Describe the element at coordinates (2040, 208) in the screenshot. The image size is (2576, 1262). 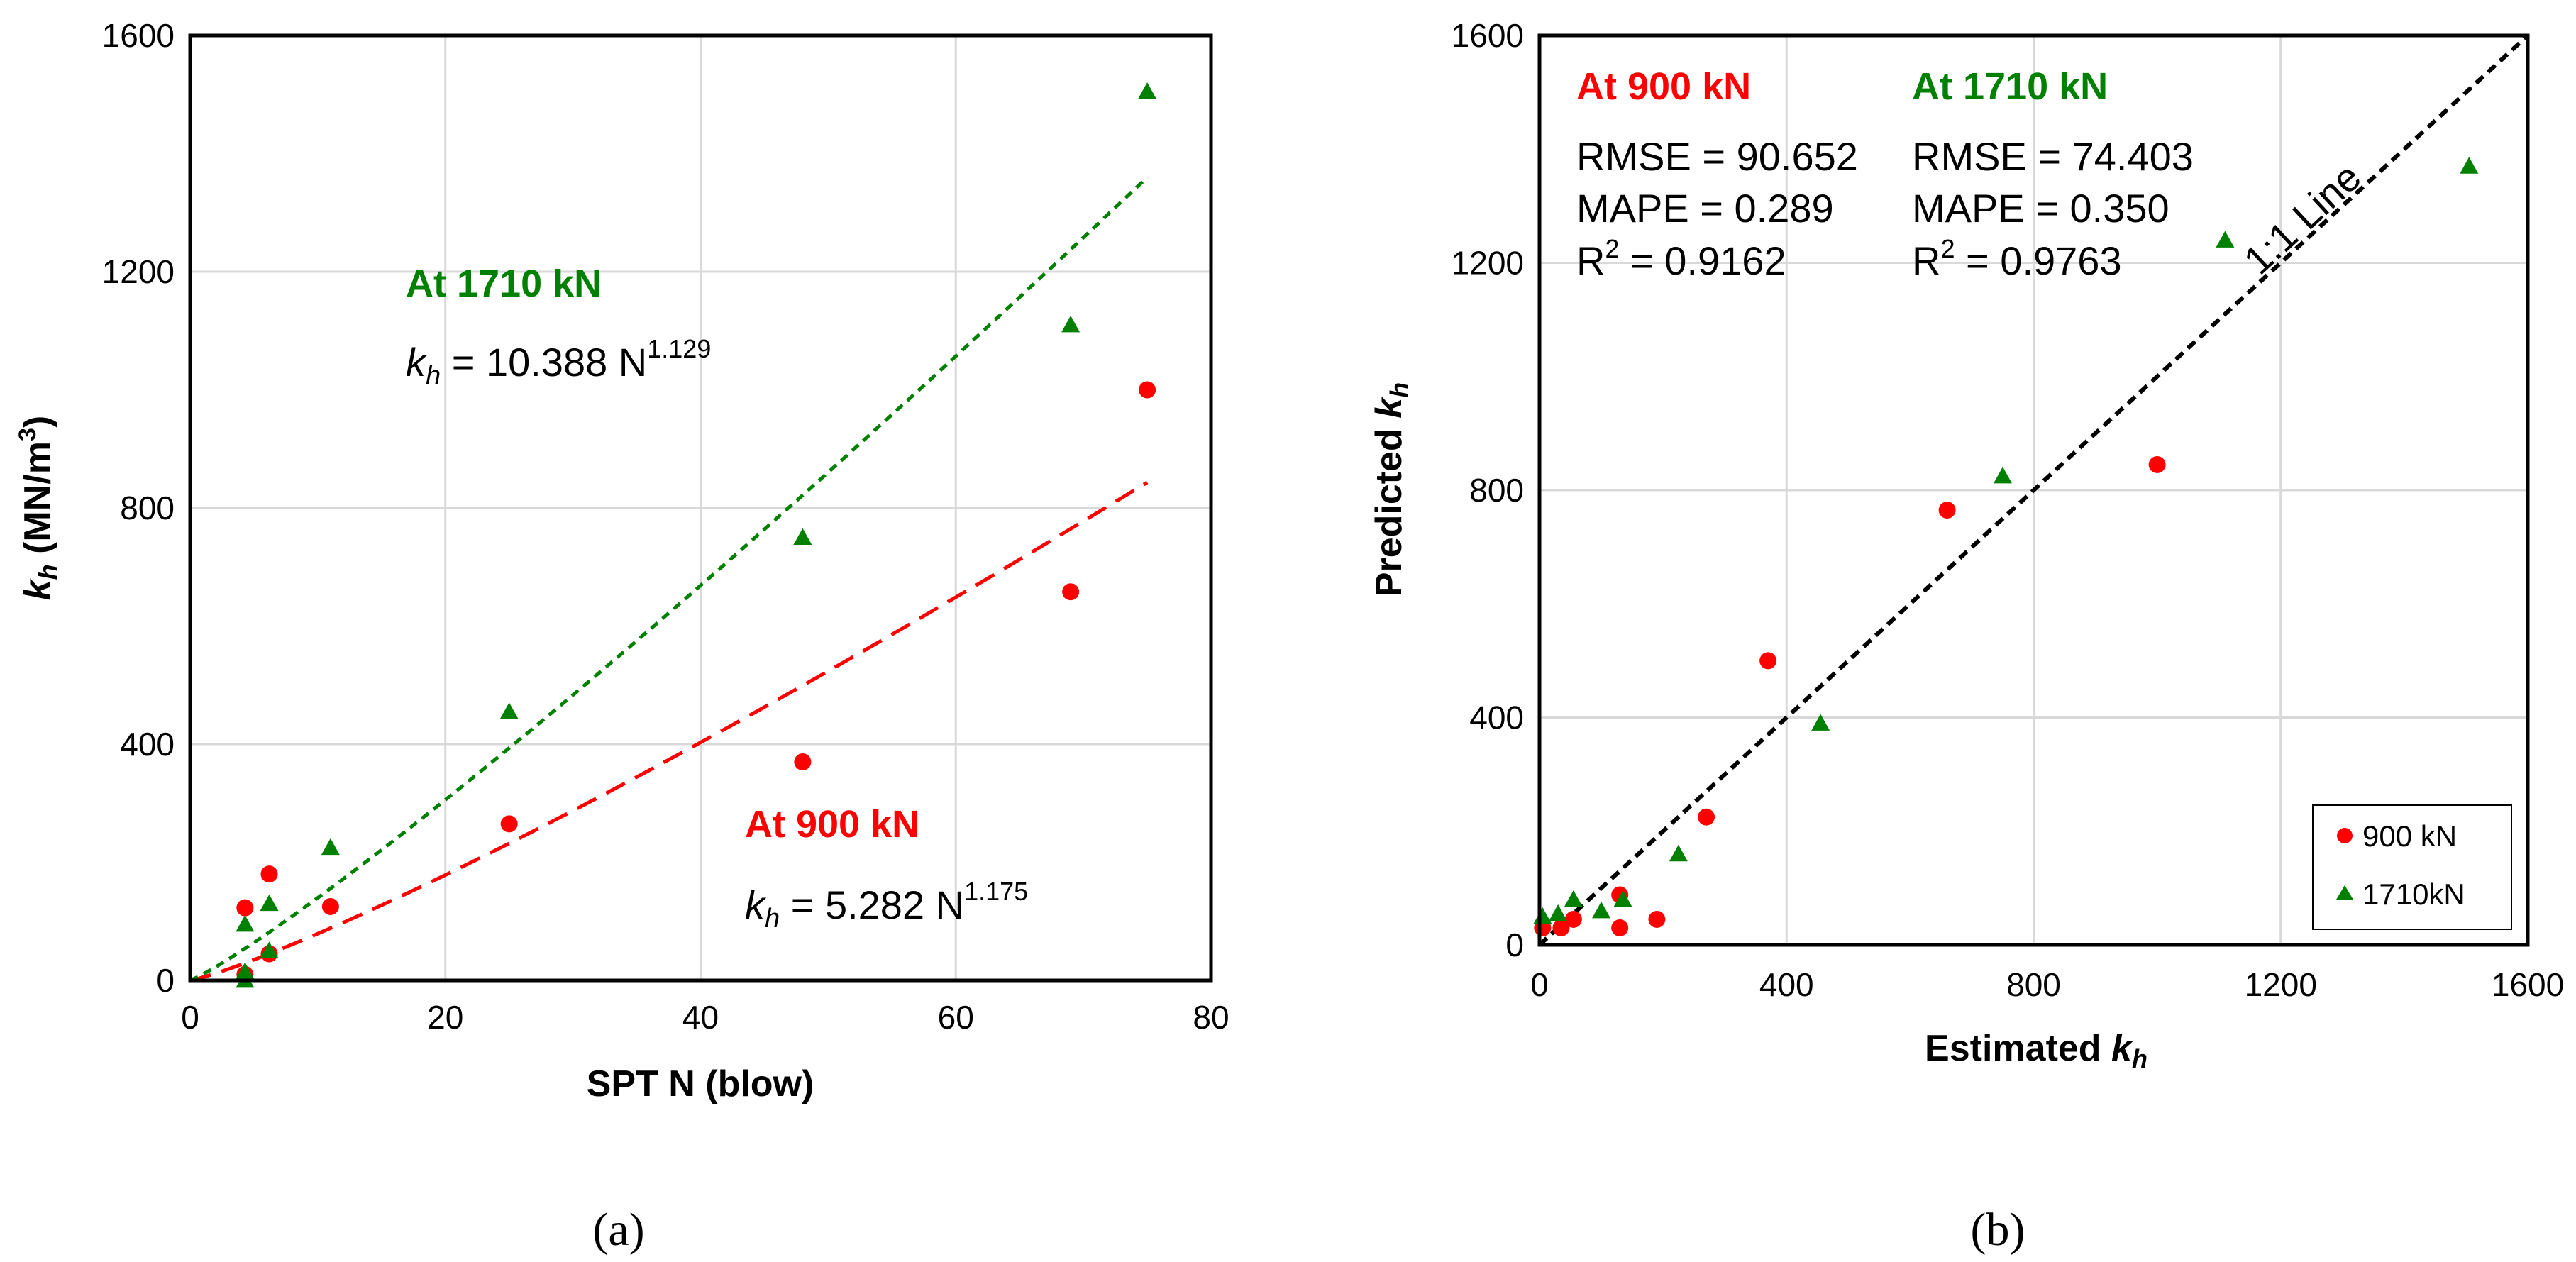
I see `chart-b-green-mape: MAPE = 0.350` at that location.